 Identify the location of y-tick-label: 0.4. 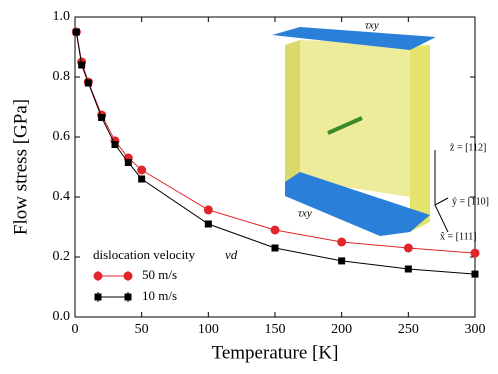
(62, 196).